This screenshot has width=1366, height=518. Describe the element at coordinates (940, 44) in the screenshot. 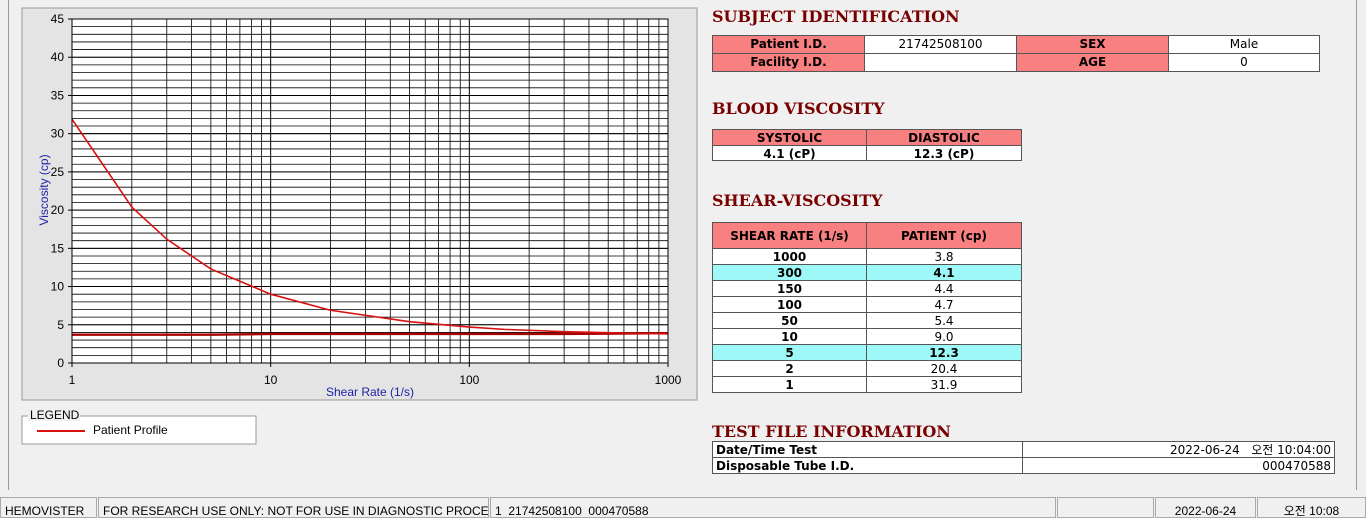

I see `value-cell: 21742508100` at that location.